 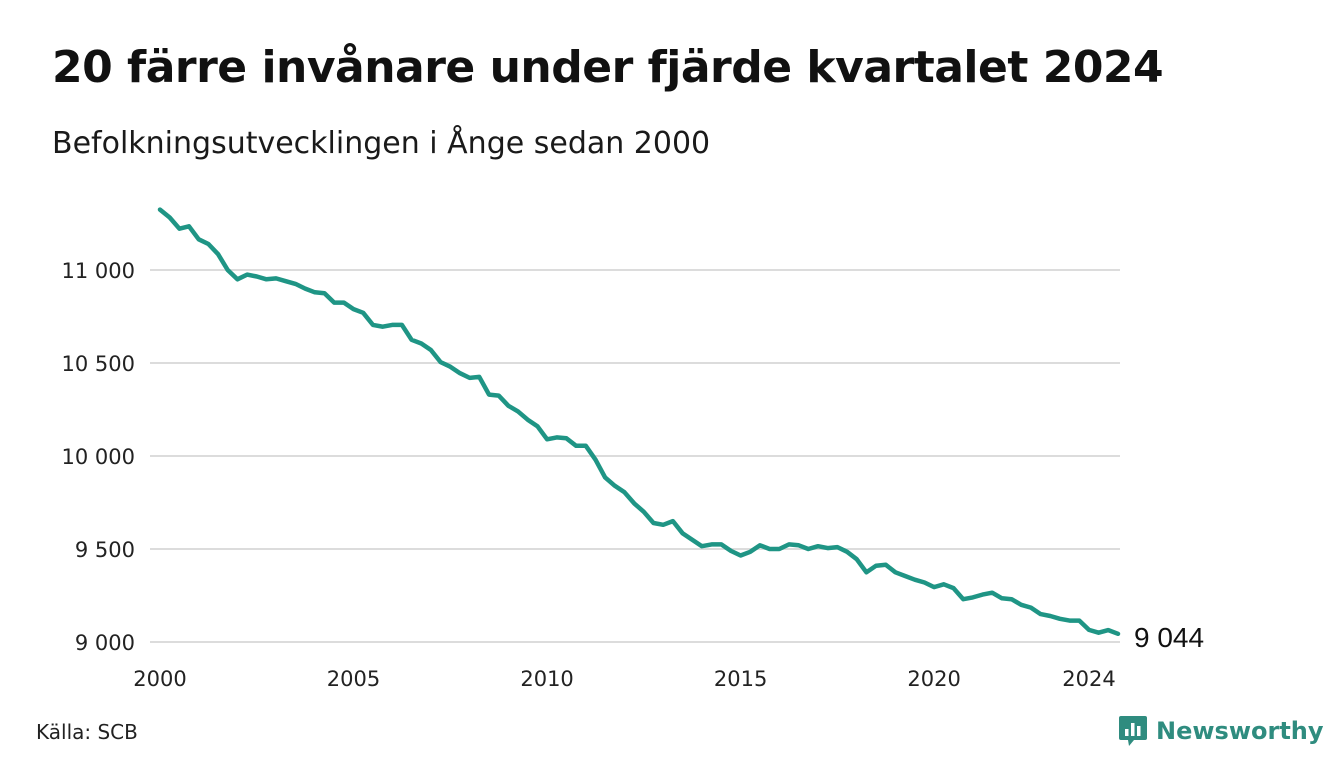 What do you see at coordinates (98, 364) in the screenshot?
I see `y-tick-label: 10 500` at bounding box center [98, 364].